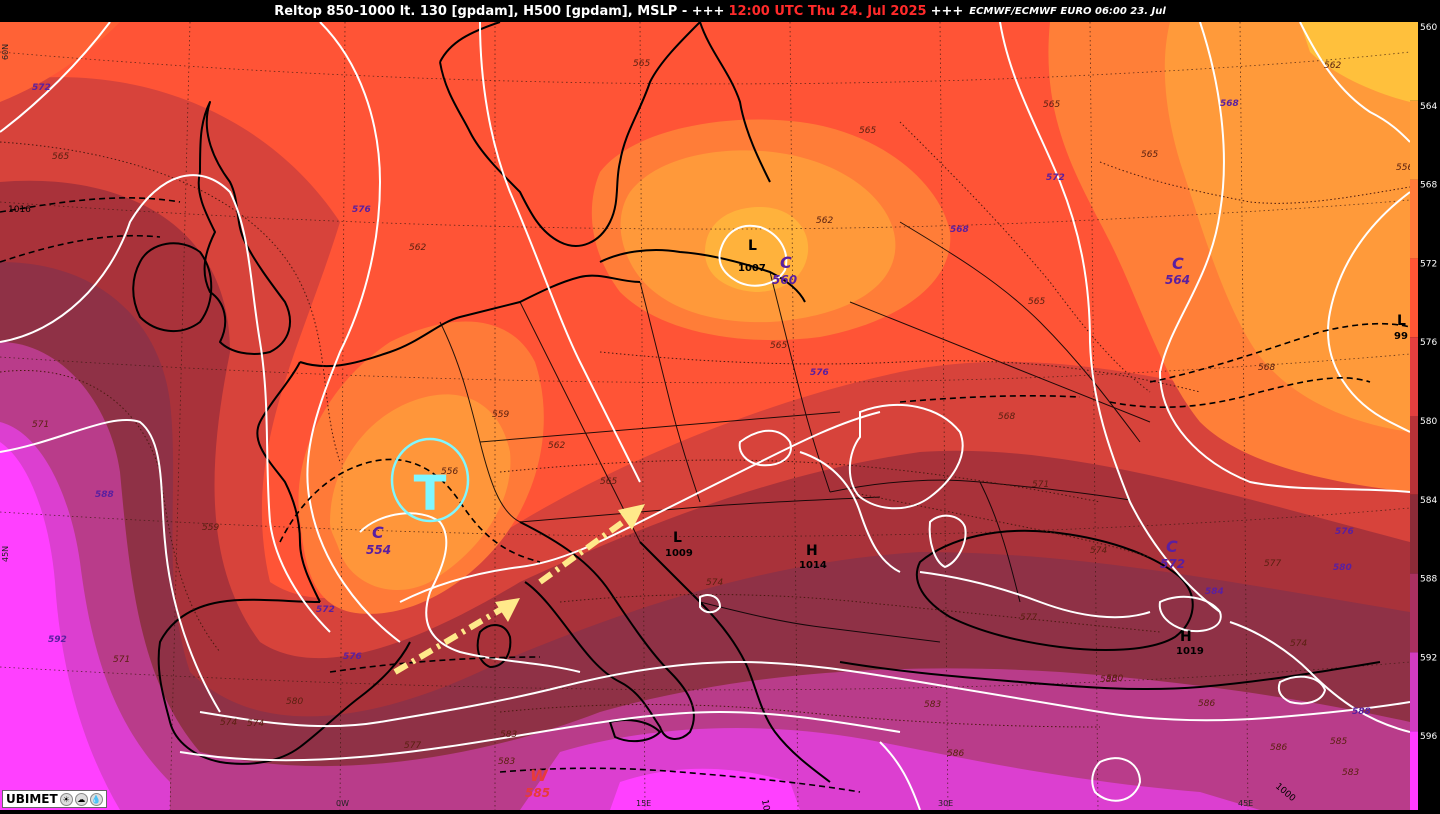 Image resolution: width=1440 pixels, height=814 pixels. I want to click on reltop-label-4: 562, so click(824, 221).